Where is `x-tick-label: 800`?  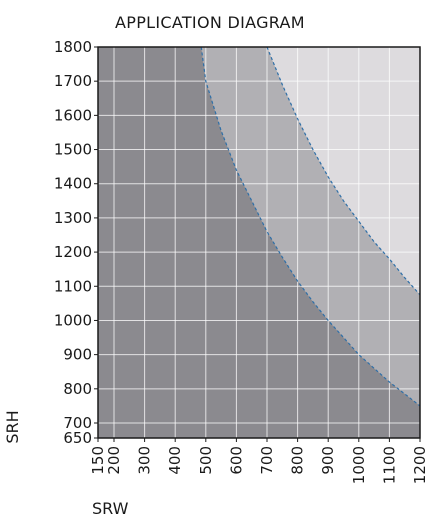
x-tick-label: 800 is located at coordinates (298, 460).